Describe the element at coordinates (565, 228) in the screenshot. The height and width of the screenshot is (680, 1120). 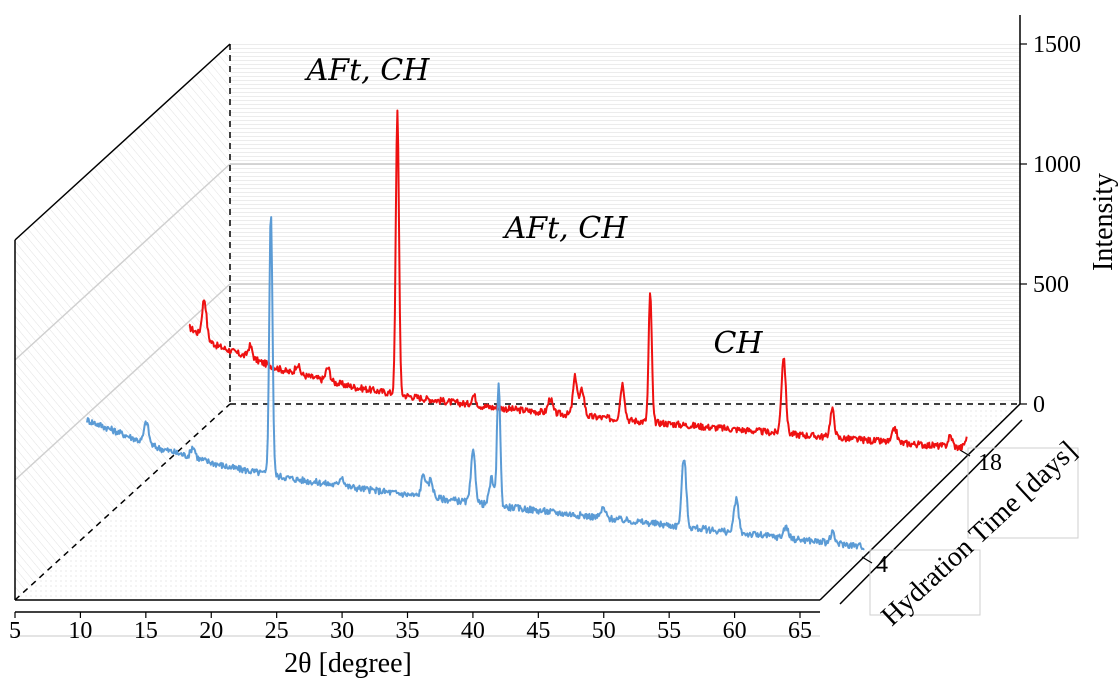
I see `annotation-aft-ch-2: AFt, CH` at that location.